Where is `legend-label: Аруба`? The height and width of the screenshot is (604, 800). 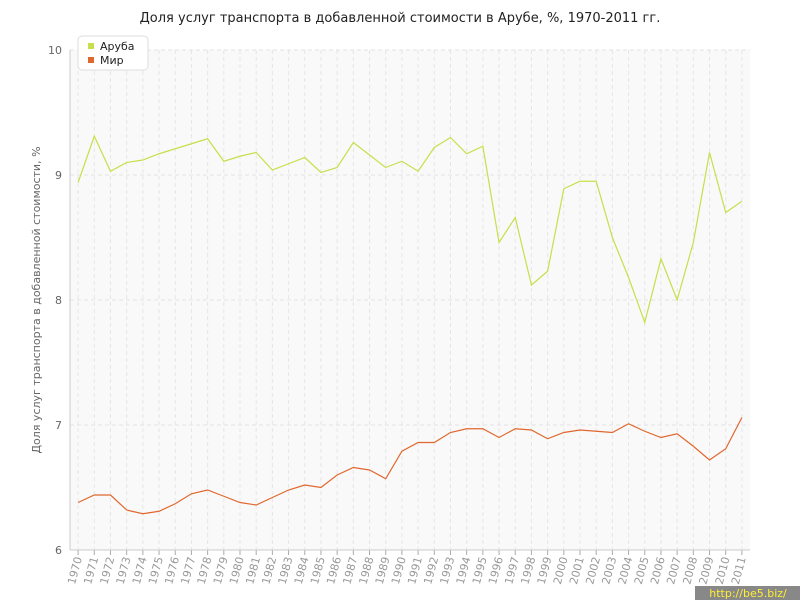
legend-label: Аруба is located at coordinates (117, 46).